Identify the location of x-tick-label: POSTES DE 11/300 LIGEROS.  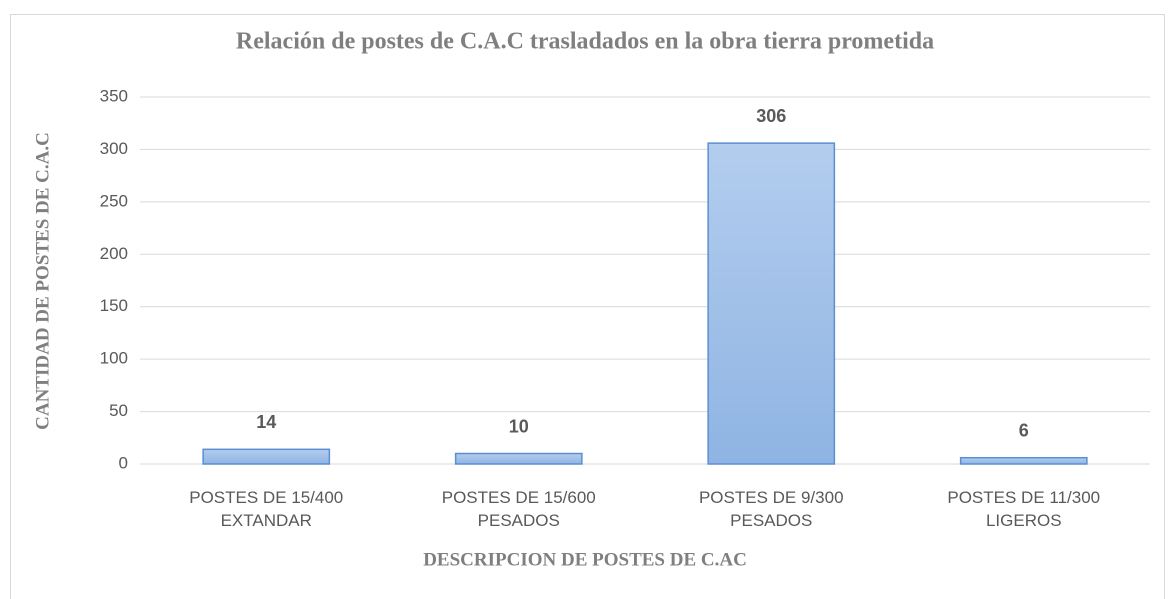
(1024, 509).